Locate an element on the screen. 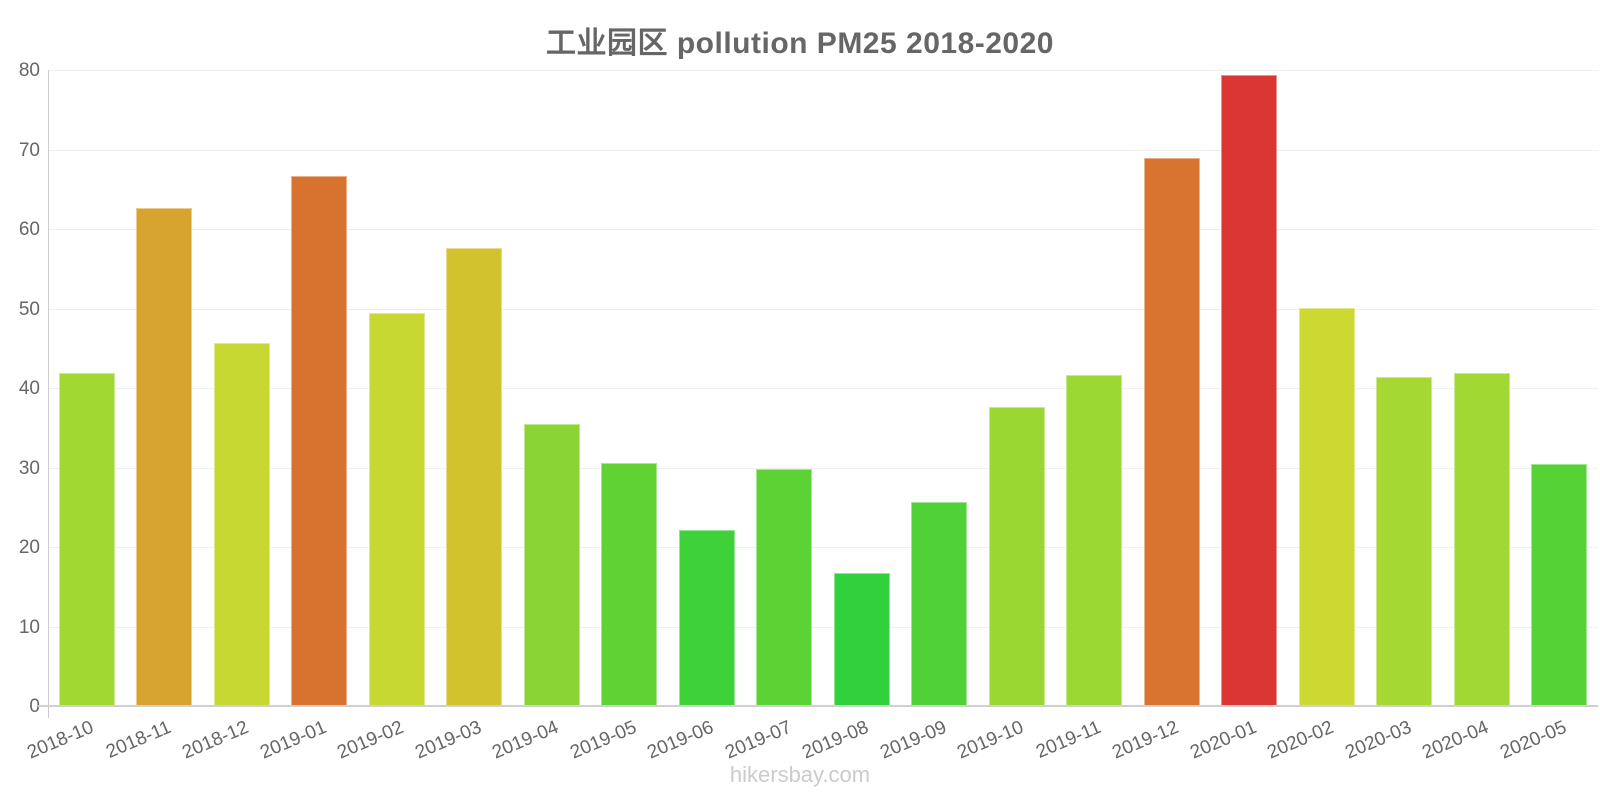 The width and height of the screenshot is (1600, 800). x-axis-label-2019-07: 2019-07 is located at coordinates (758, 740).